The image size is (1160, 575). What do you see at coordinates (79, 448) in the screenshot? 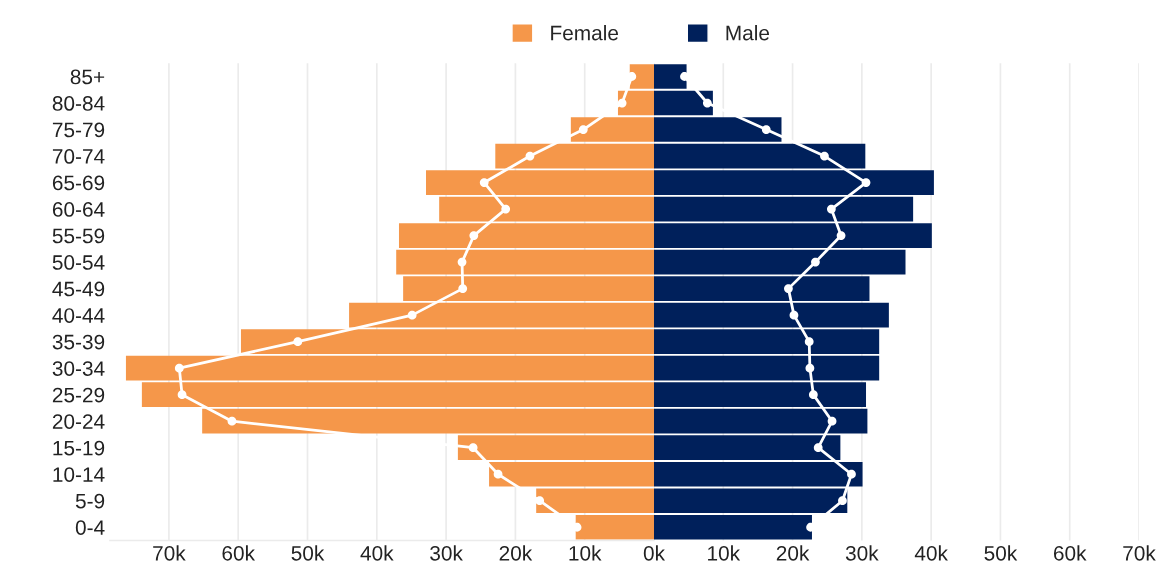
I see `y-tick-label: 15-19` at bounding box center [79, 448].